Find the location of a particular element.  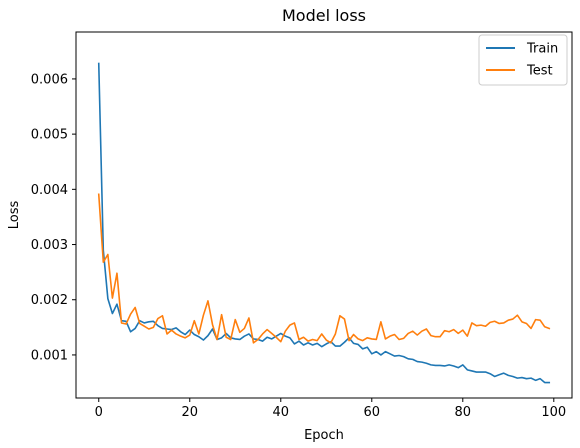

y-tick-label: 0.004 is located at coordinates (49, 190).